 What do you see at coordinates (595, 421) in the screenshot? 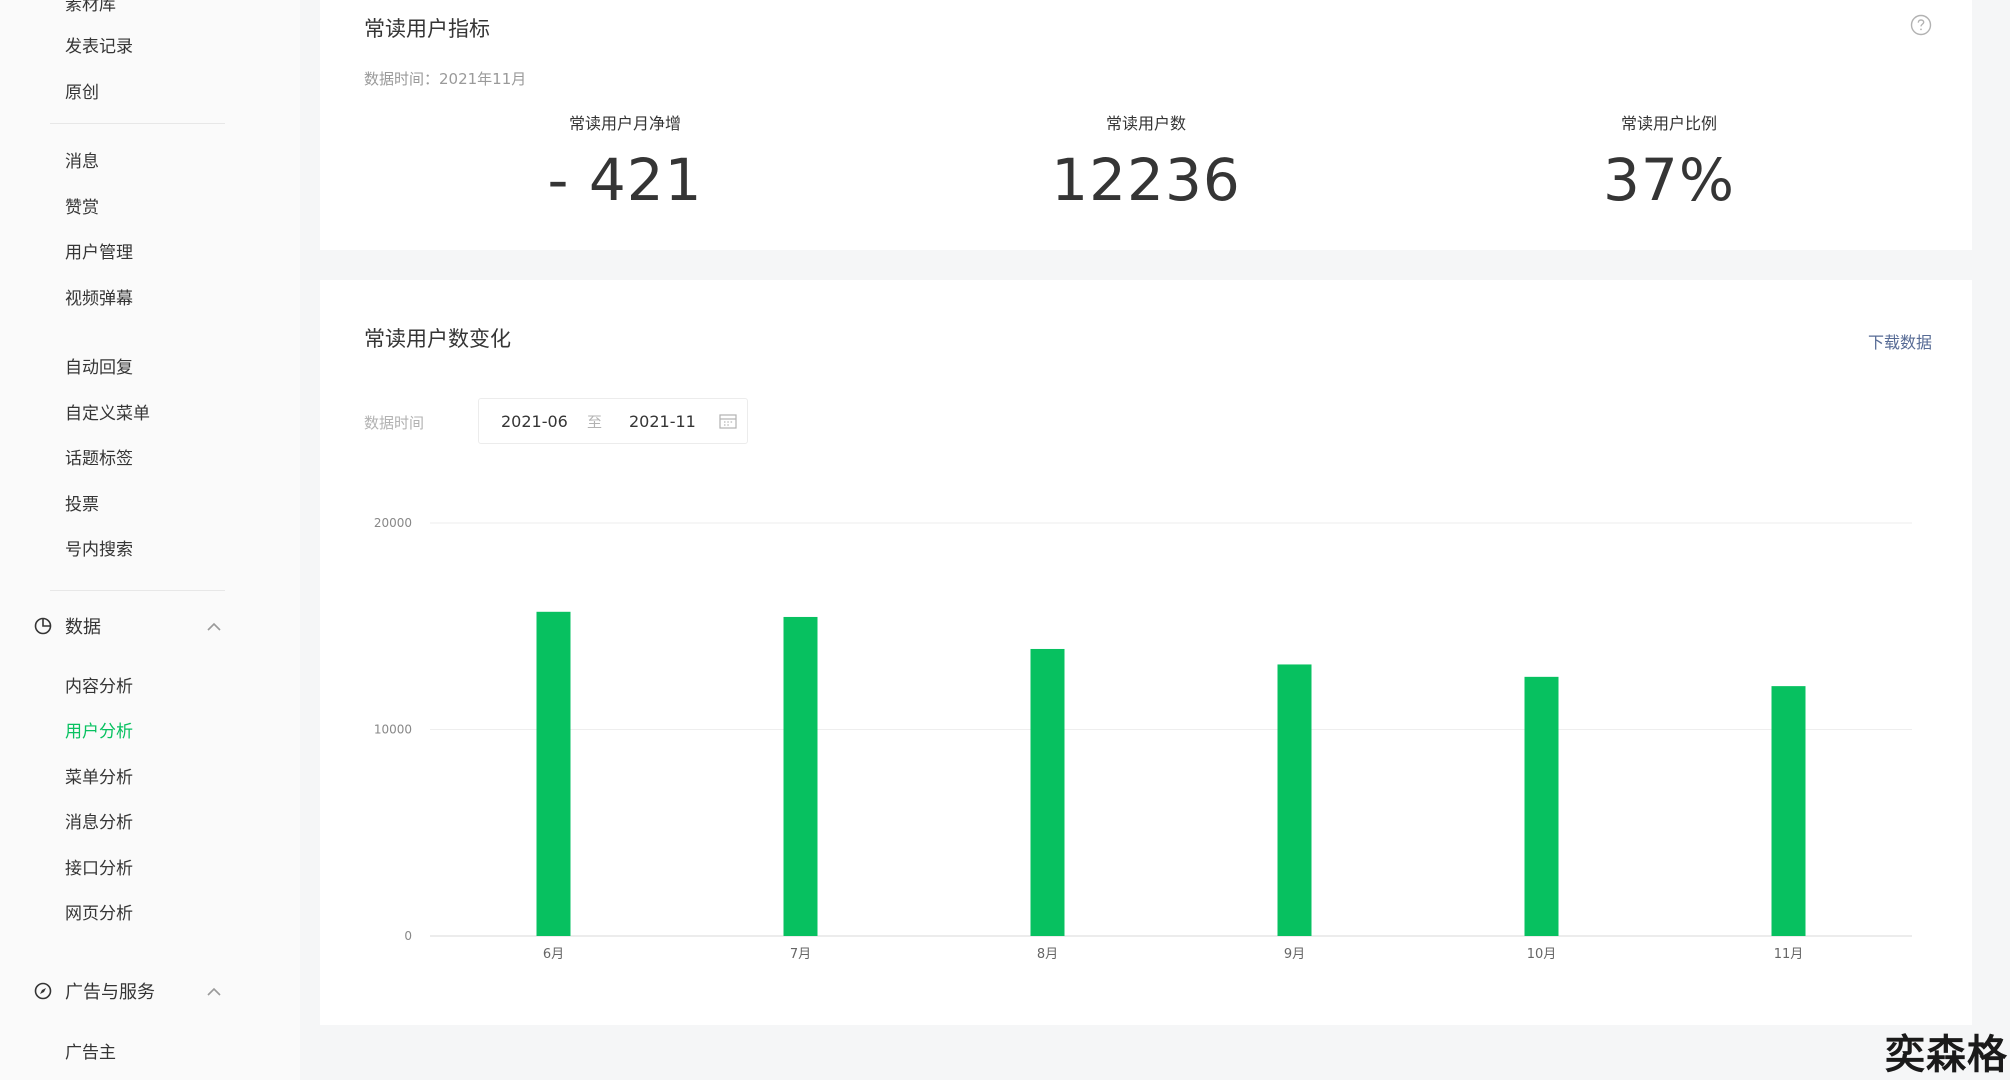
I see `range-separator: 至` at bounding box center [595, 421].